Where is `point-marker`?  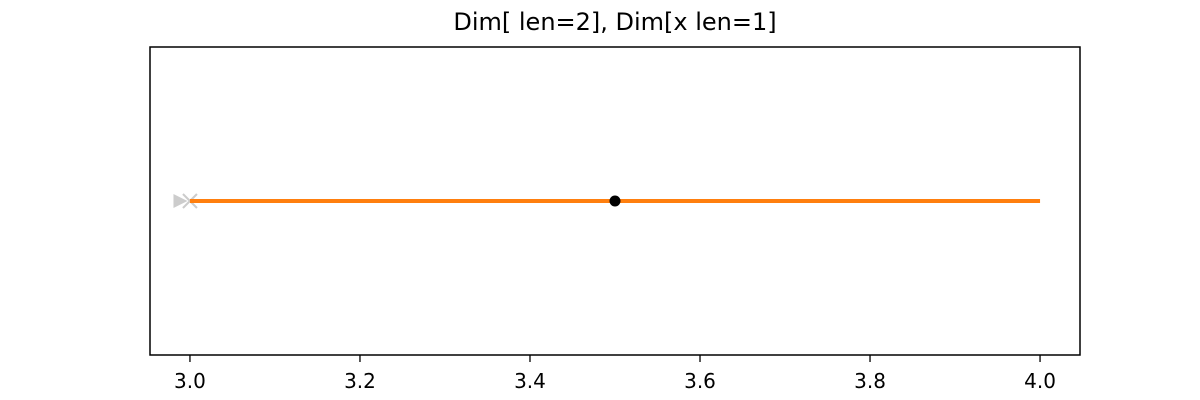
point-marker is located at coordinates (615, 201).